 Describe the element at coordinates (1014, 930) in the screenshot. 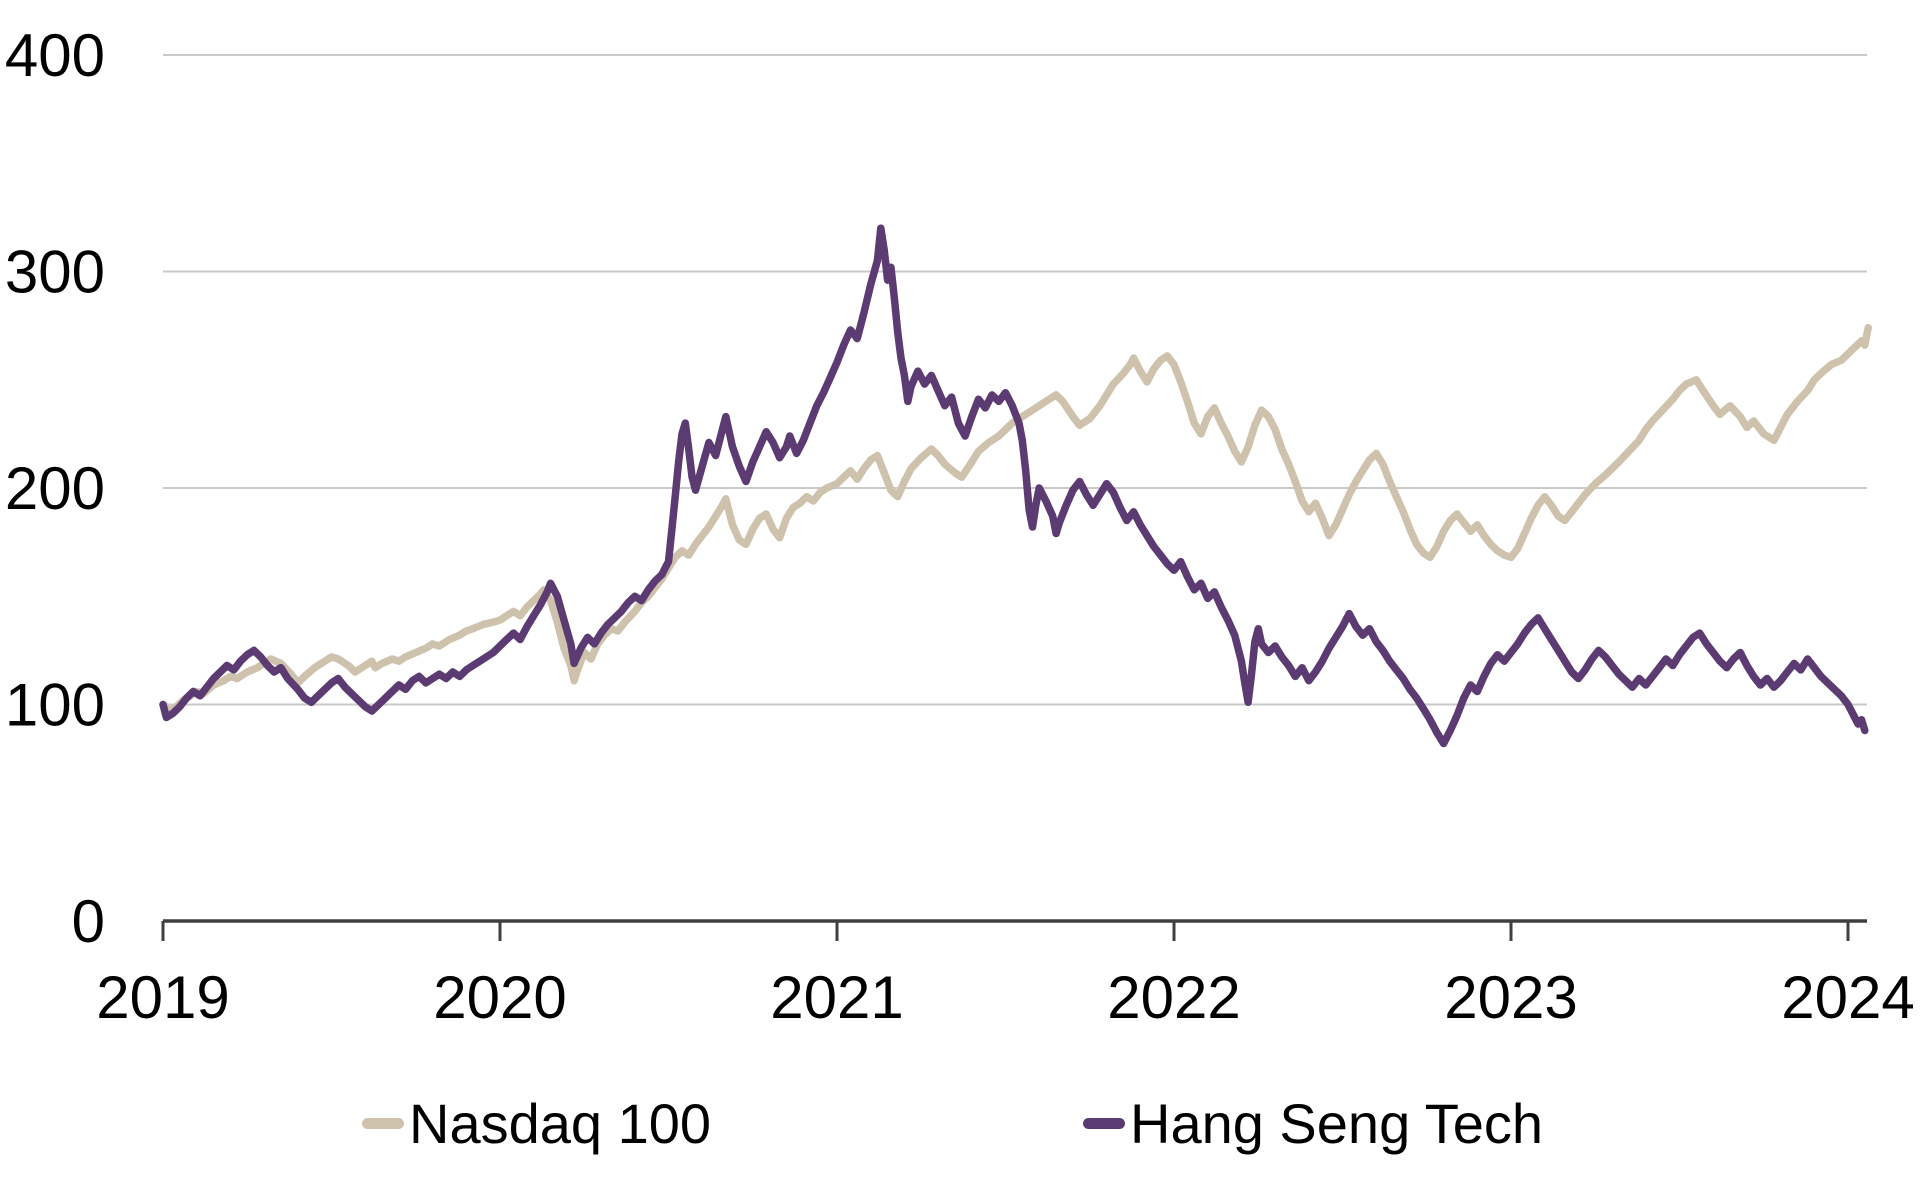

I see `axes-group` at that location.